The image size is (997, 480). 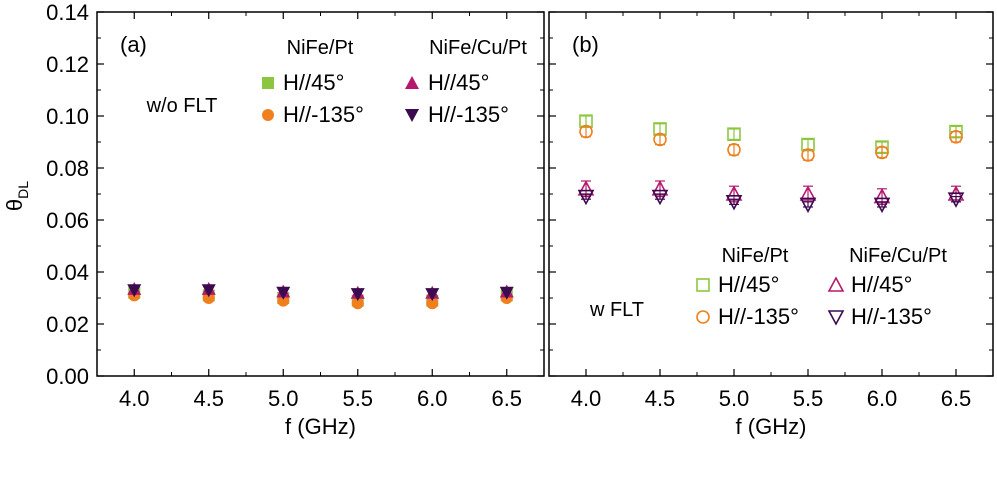 What do you see at coordinates (67, 272) in the screenshot?
I see `y-tick-label: 0.04` at bounding box center [67, 272].